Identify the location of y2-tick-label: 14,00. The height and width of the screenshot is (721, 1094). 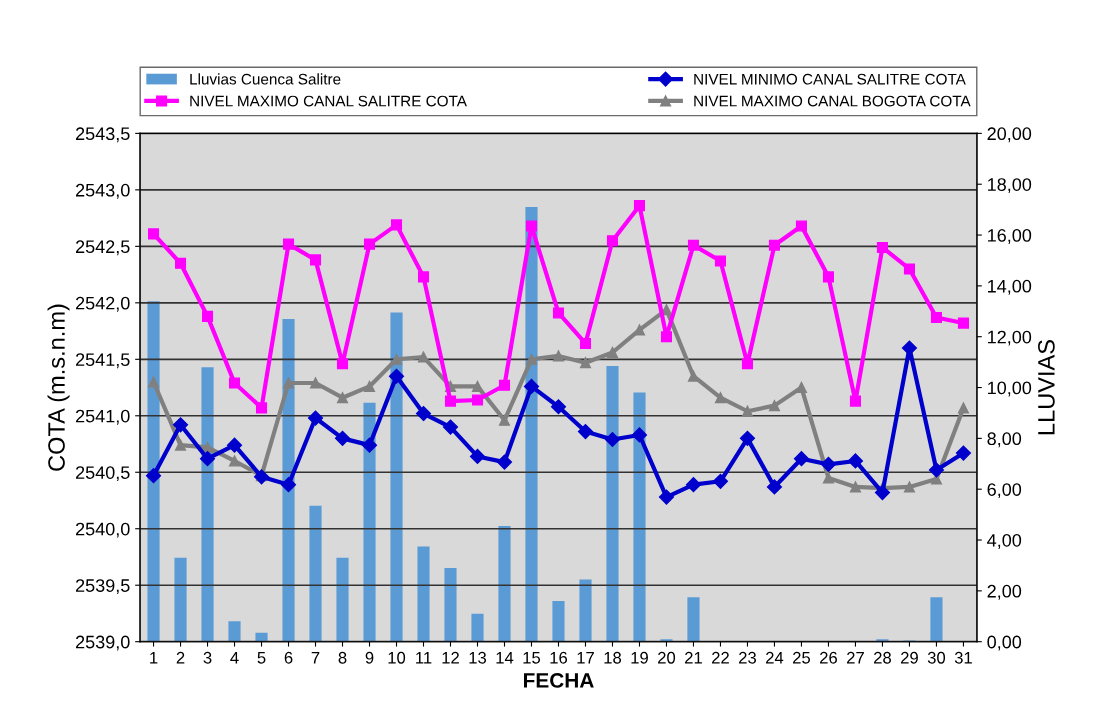
(1010, 287).